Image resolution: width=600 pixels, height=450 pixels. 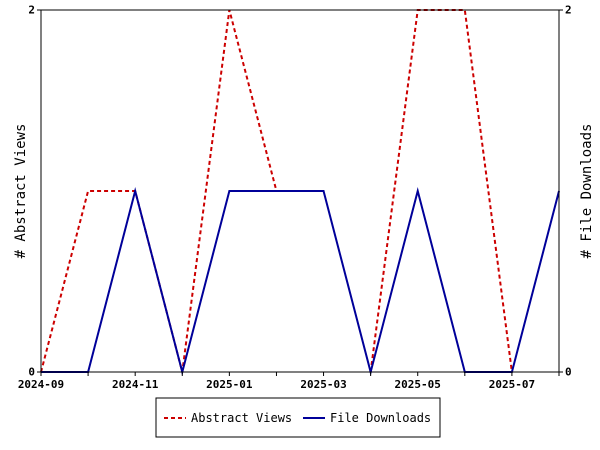 I want to click on x-tick-label-2025-05: 2025-05, so click(x=418, y=384).